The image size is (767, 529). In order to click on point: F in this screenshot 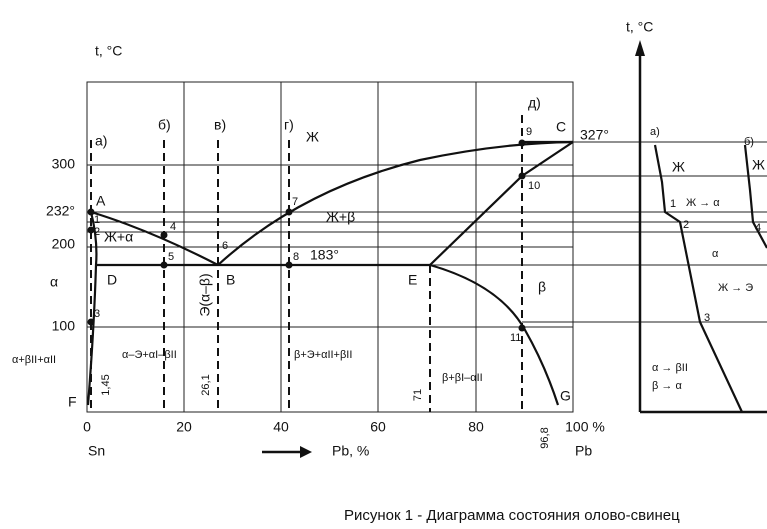, I will do `click(72, 402)`.